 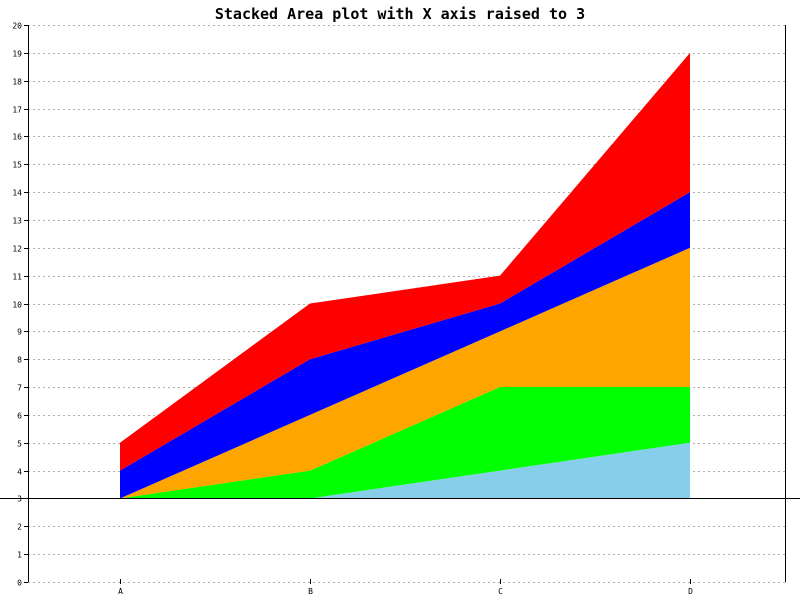 What do you see at coordinates (19, 416) in the screenshot?
I see `y-tick-label-6: 6` at bounding box center [19, 416].